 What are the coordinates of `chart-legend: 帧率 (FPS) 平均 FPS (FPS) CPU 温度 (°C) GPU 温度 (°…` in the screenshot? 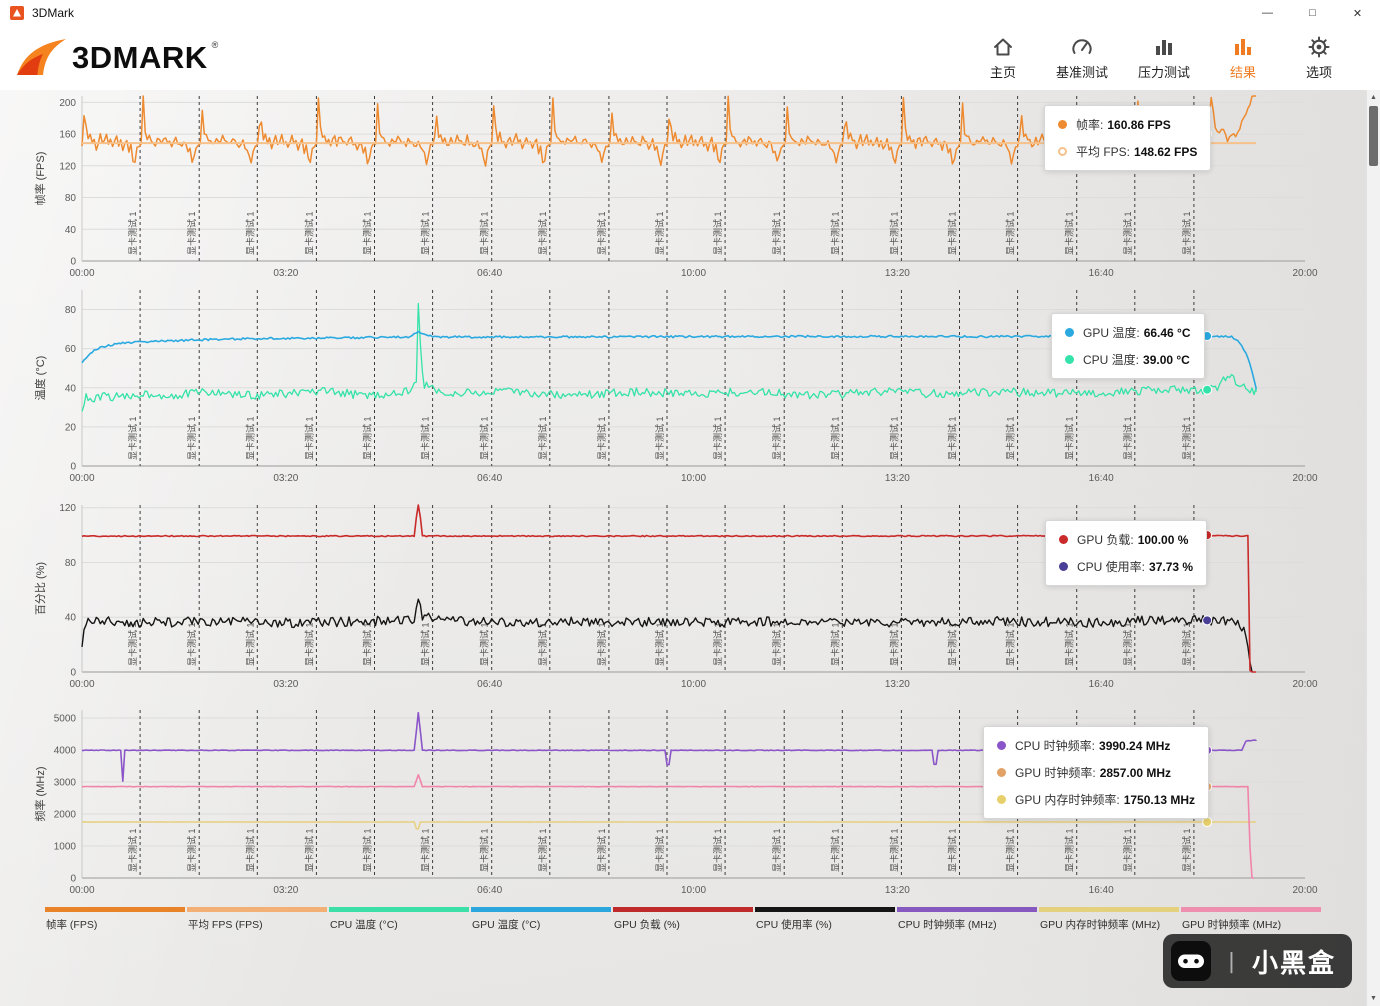 It's located at (683, 919).